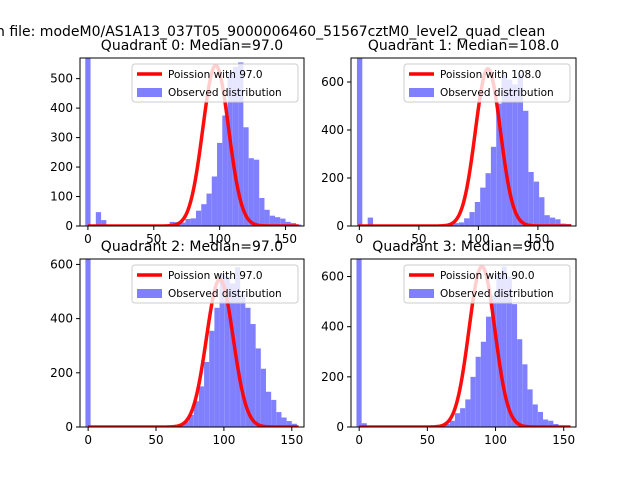 The image size is (640, 480). Describe the element at coordinates (463, 46) in the screenshot. I see `subplot-title: Quadrant 1: Median=108.0` at that location.